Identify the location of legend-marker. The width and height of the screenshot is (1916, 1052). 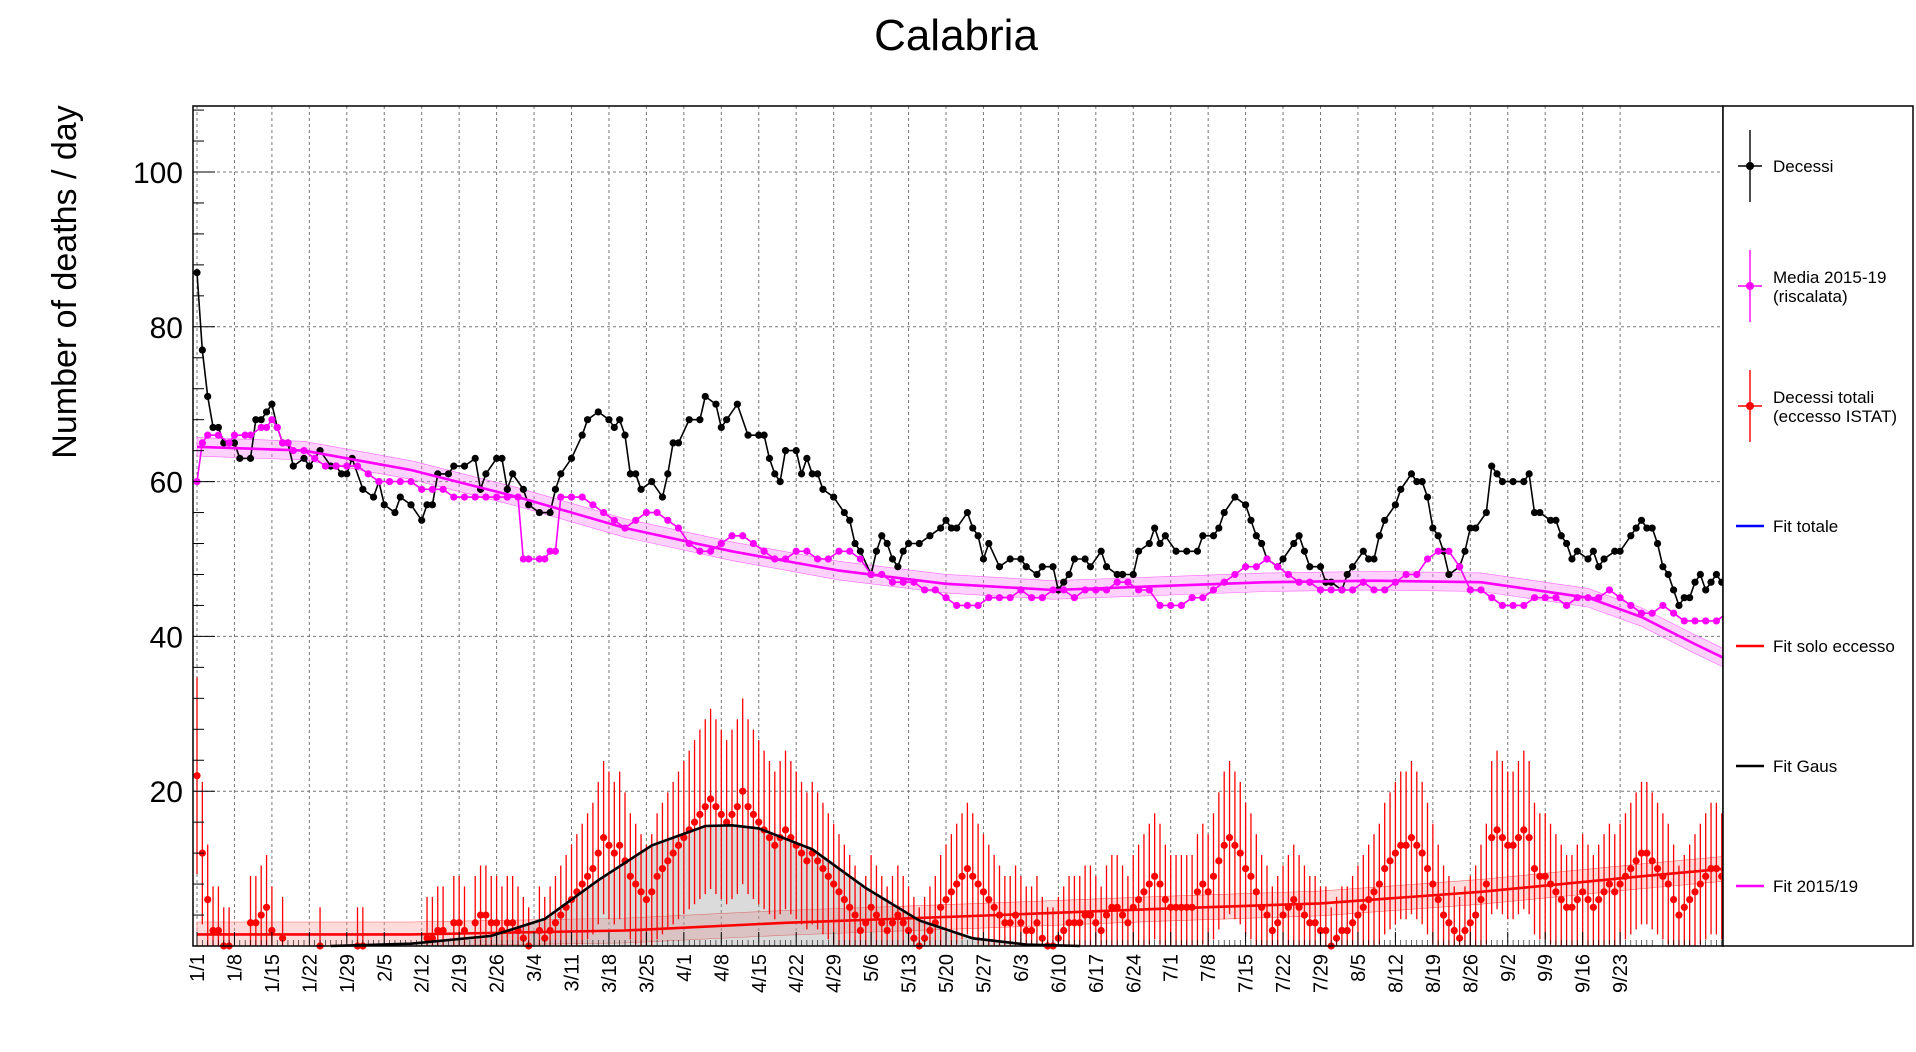
(1750, 286).